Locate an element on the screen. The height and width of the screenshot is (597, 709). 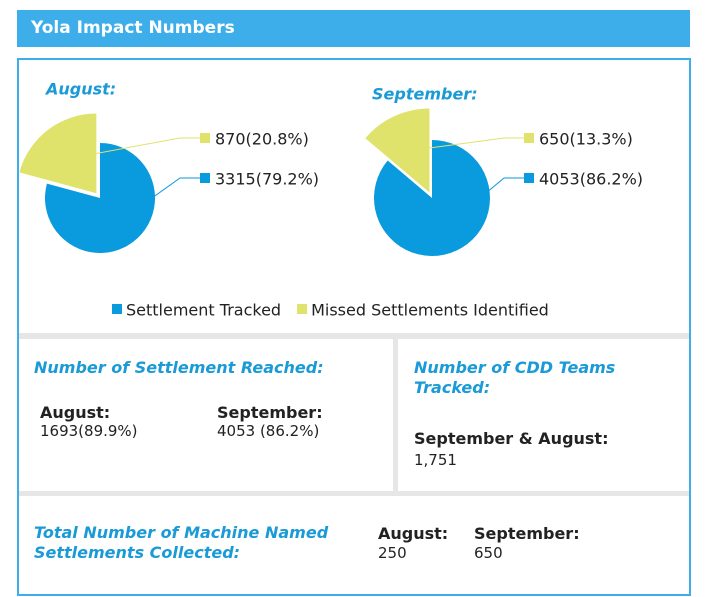
stat-value: 4053 (86.2%) is located at coordinates (268, 431).